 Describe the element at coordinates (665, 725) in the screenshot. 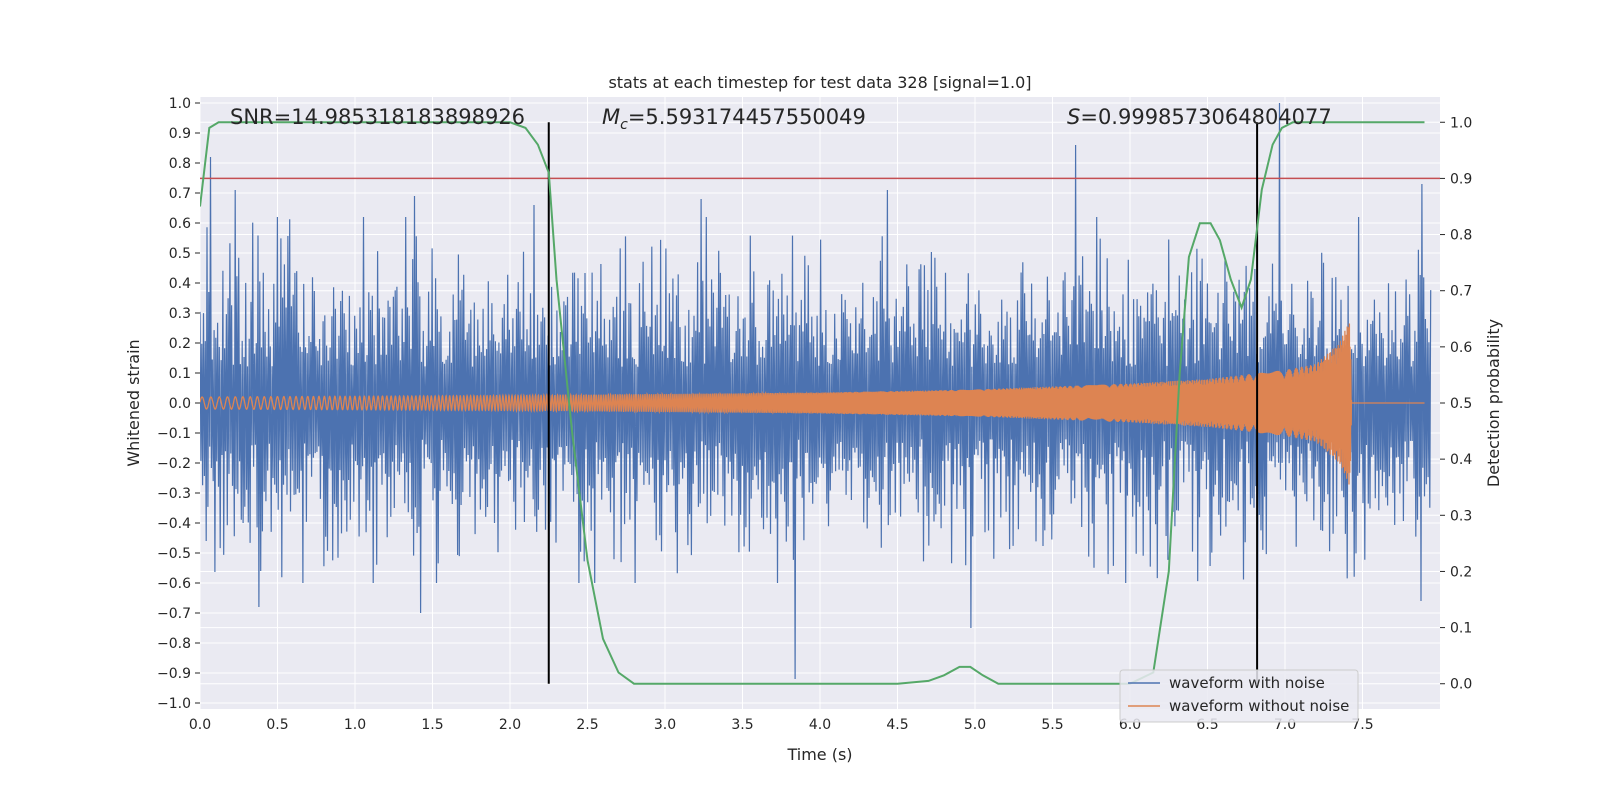

I see `x-tick-label: 3.0` at that location.